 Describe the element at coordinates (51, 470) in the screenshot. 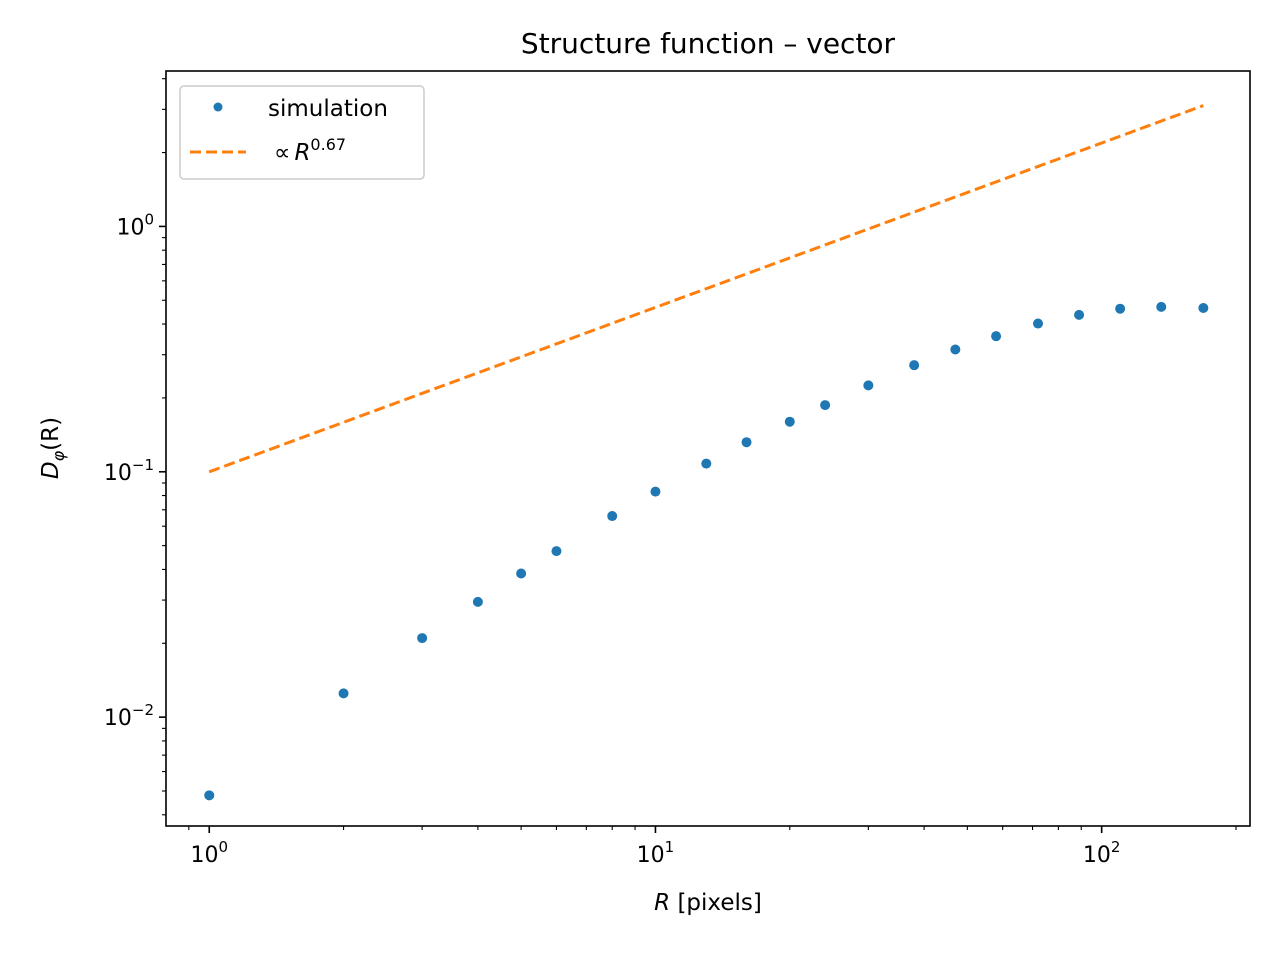

I see `y-axis-label-var: D` at that location.